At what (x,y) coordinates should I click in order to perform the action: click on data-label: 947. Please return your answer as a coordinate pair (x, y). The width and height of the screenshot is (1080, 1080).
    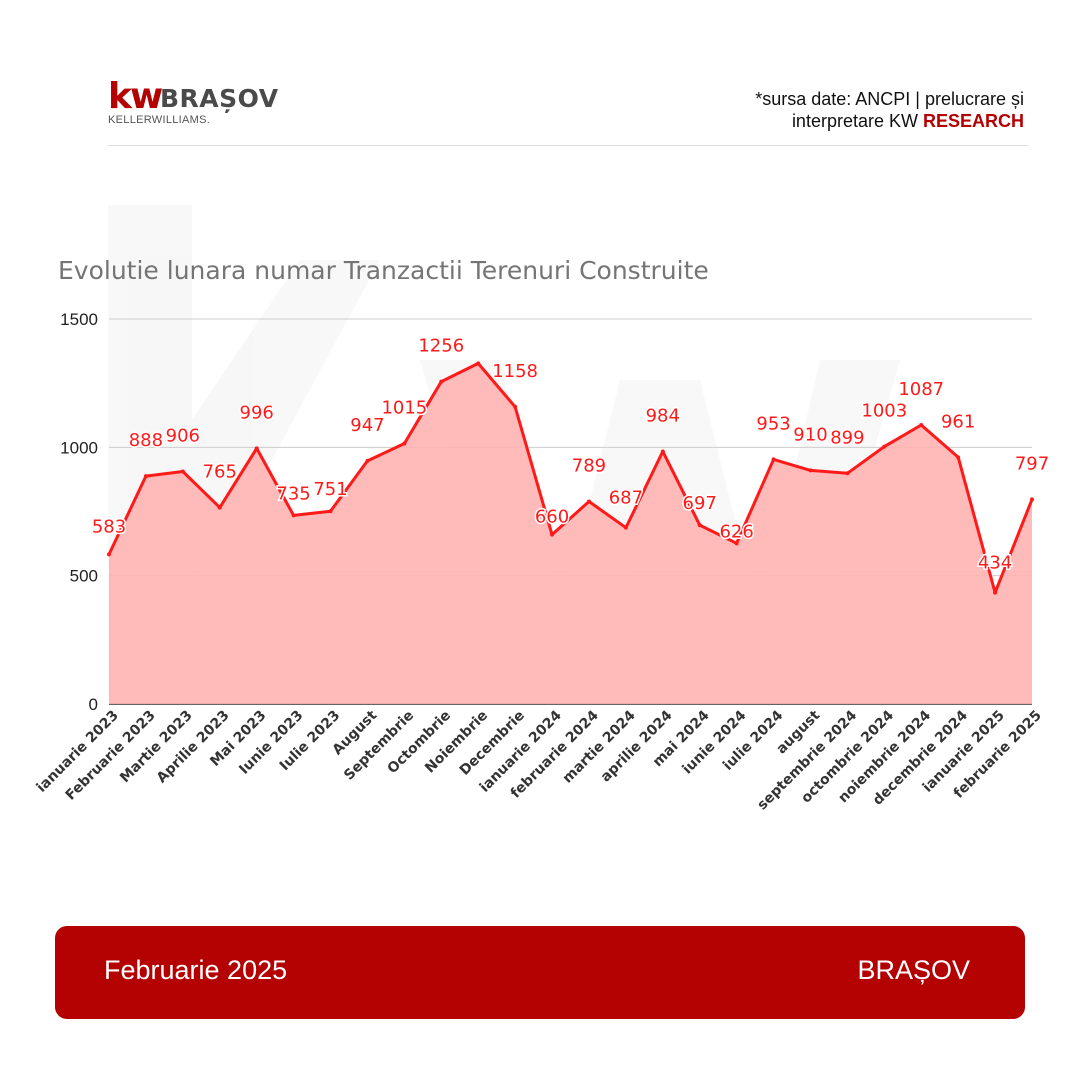
    Looking at the image, I should click on (367, 425).